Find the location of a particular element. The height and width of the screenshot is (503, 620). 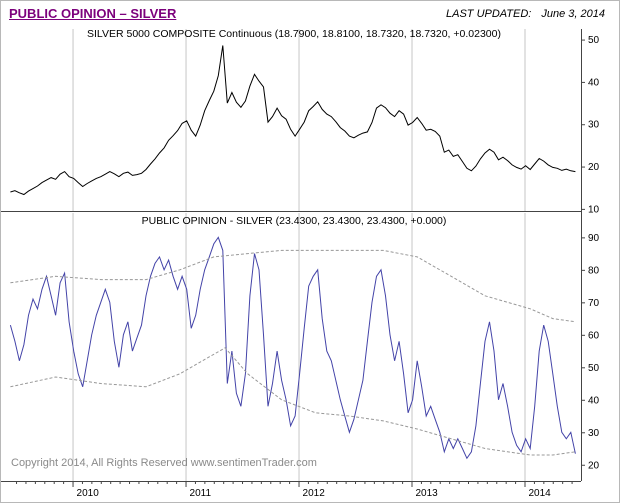

y-axis-tick-label: 80 is located at coordinates (594, 270).